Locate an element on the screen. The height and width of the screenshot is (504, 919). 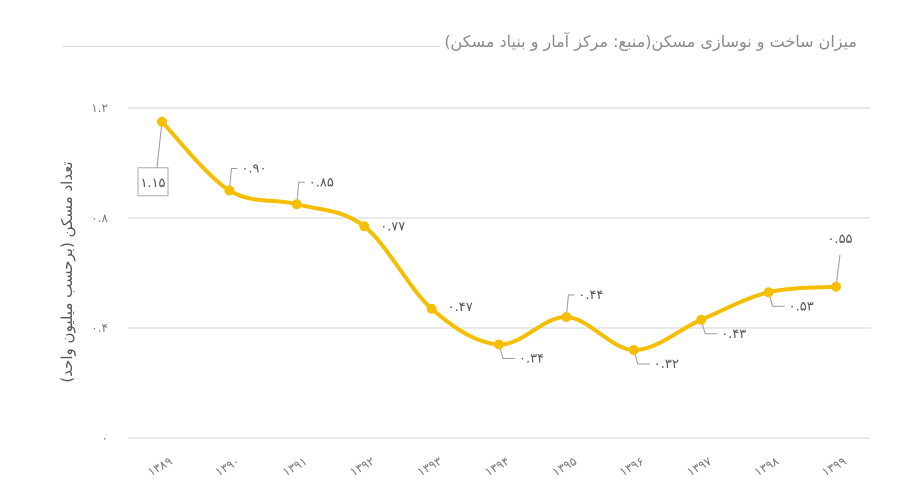
data-label: ۰.۷۷ is located at coordinates (392, 226).